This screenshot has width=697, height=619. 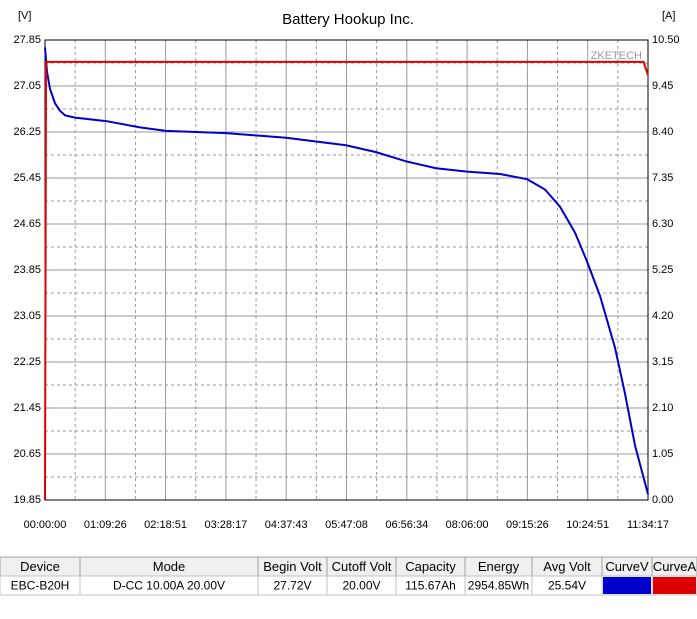 I want to click on y2-tick-label: 0.00, so click(x=662, y=500).